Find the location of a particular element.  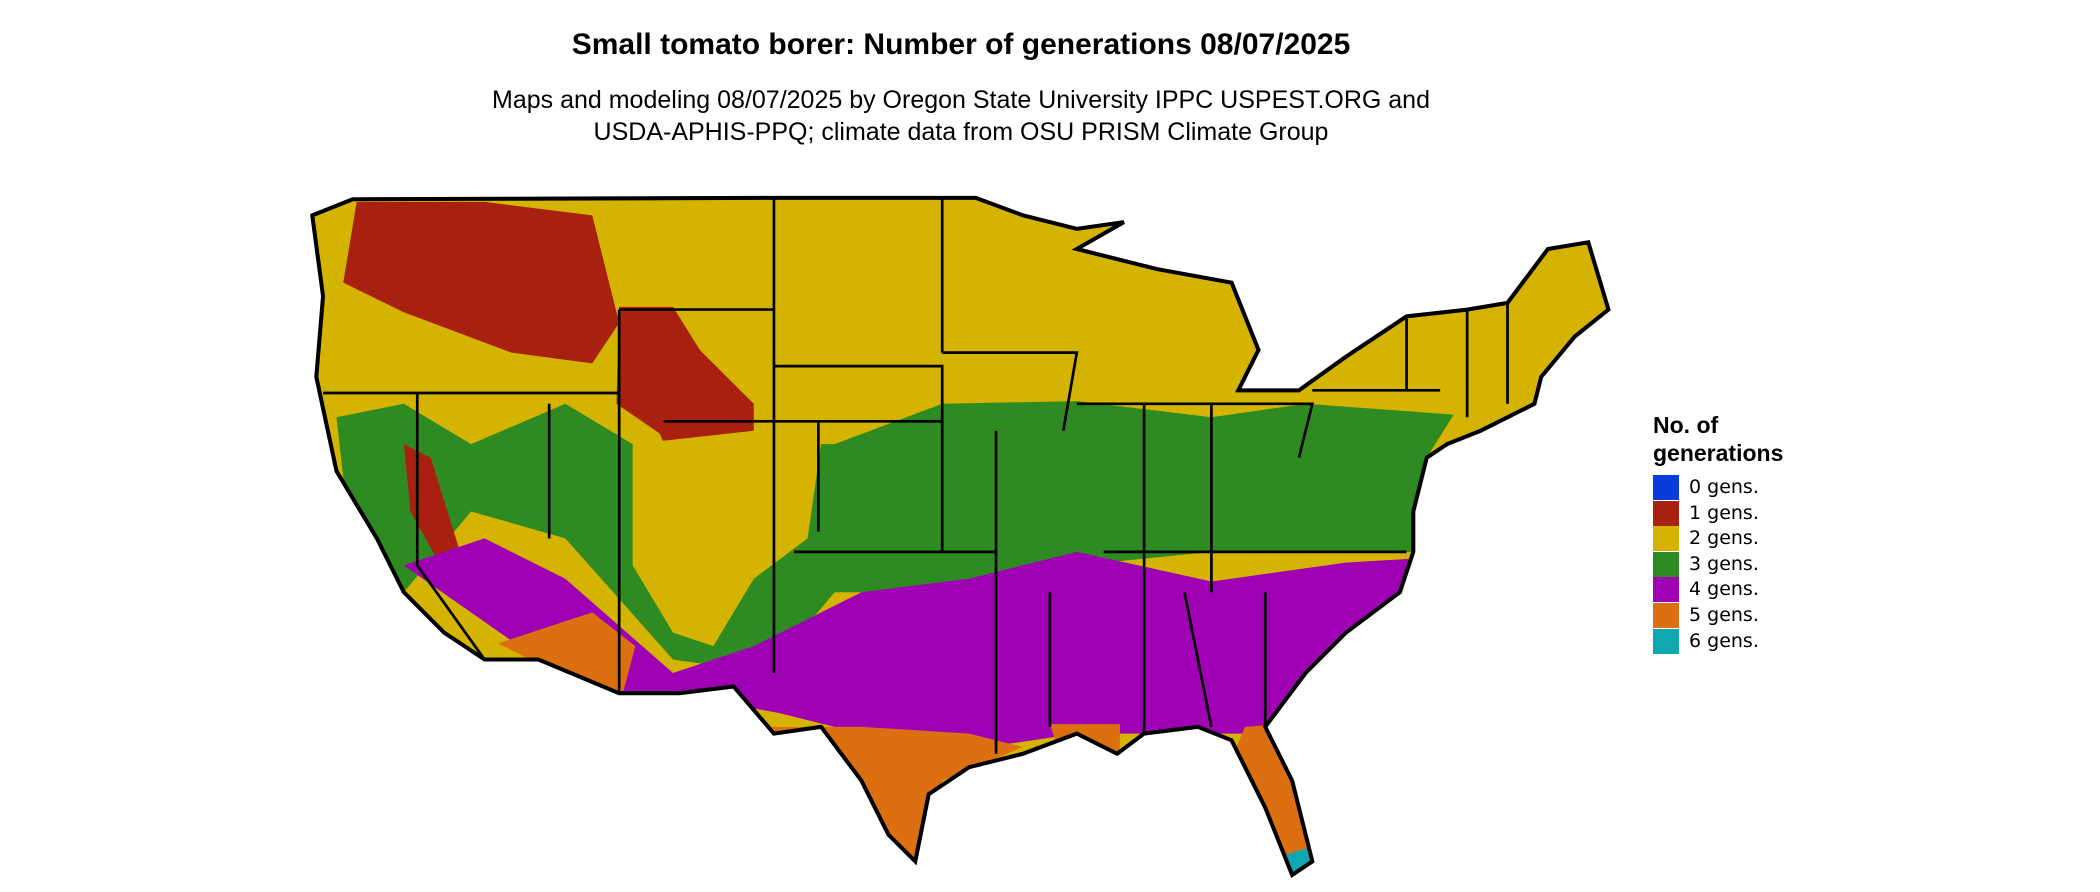

legend-label: 3 gens. is located at coordinates (1724, 563).